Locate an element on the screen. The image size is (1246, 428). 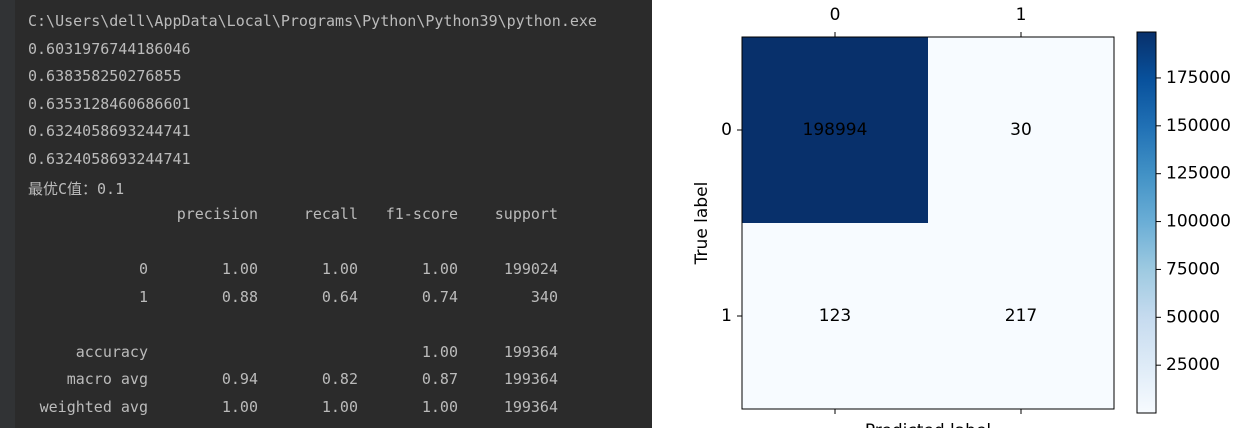
report-value: 0.88 is located at coordinates (239, 297).